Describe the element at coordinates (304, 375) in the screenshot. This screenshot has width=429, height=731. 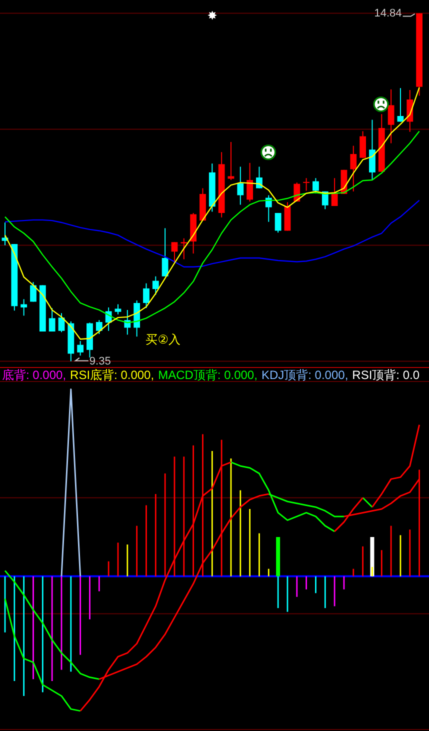
I see `text: KDJ顶背: 0.000,` at that location.